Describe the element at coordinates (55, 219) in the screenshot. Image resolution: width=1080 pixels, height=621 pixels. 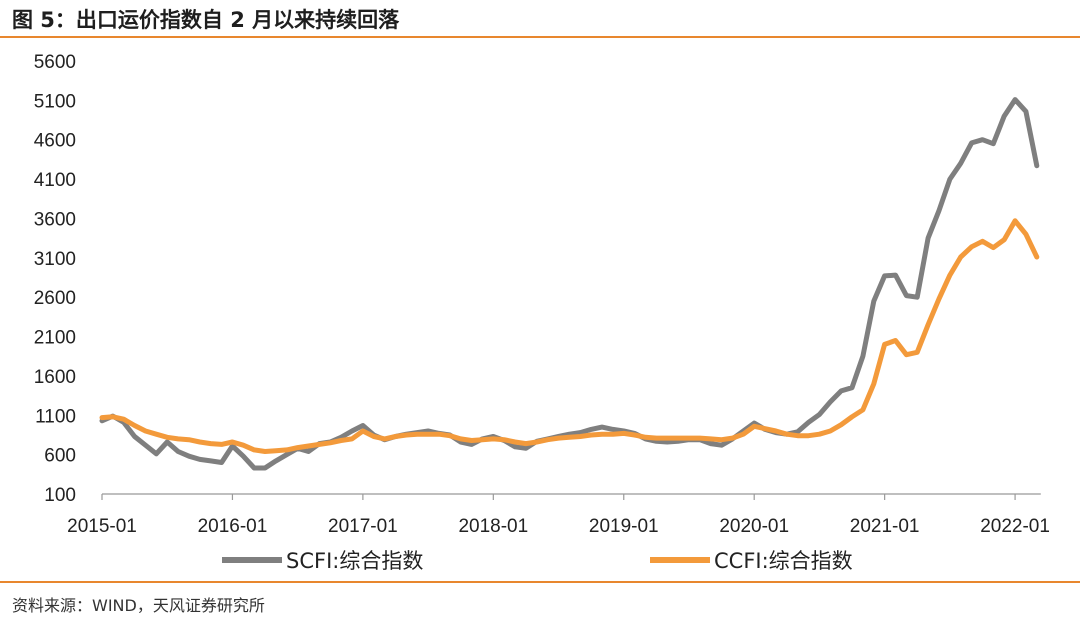
I see `y-tick-label: 3600` at that location.